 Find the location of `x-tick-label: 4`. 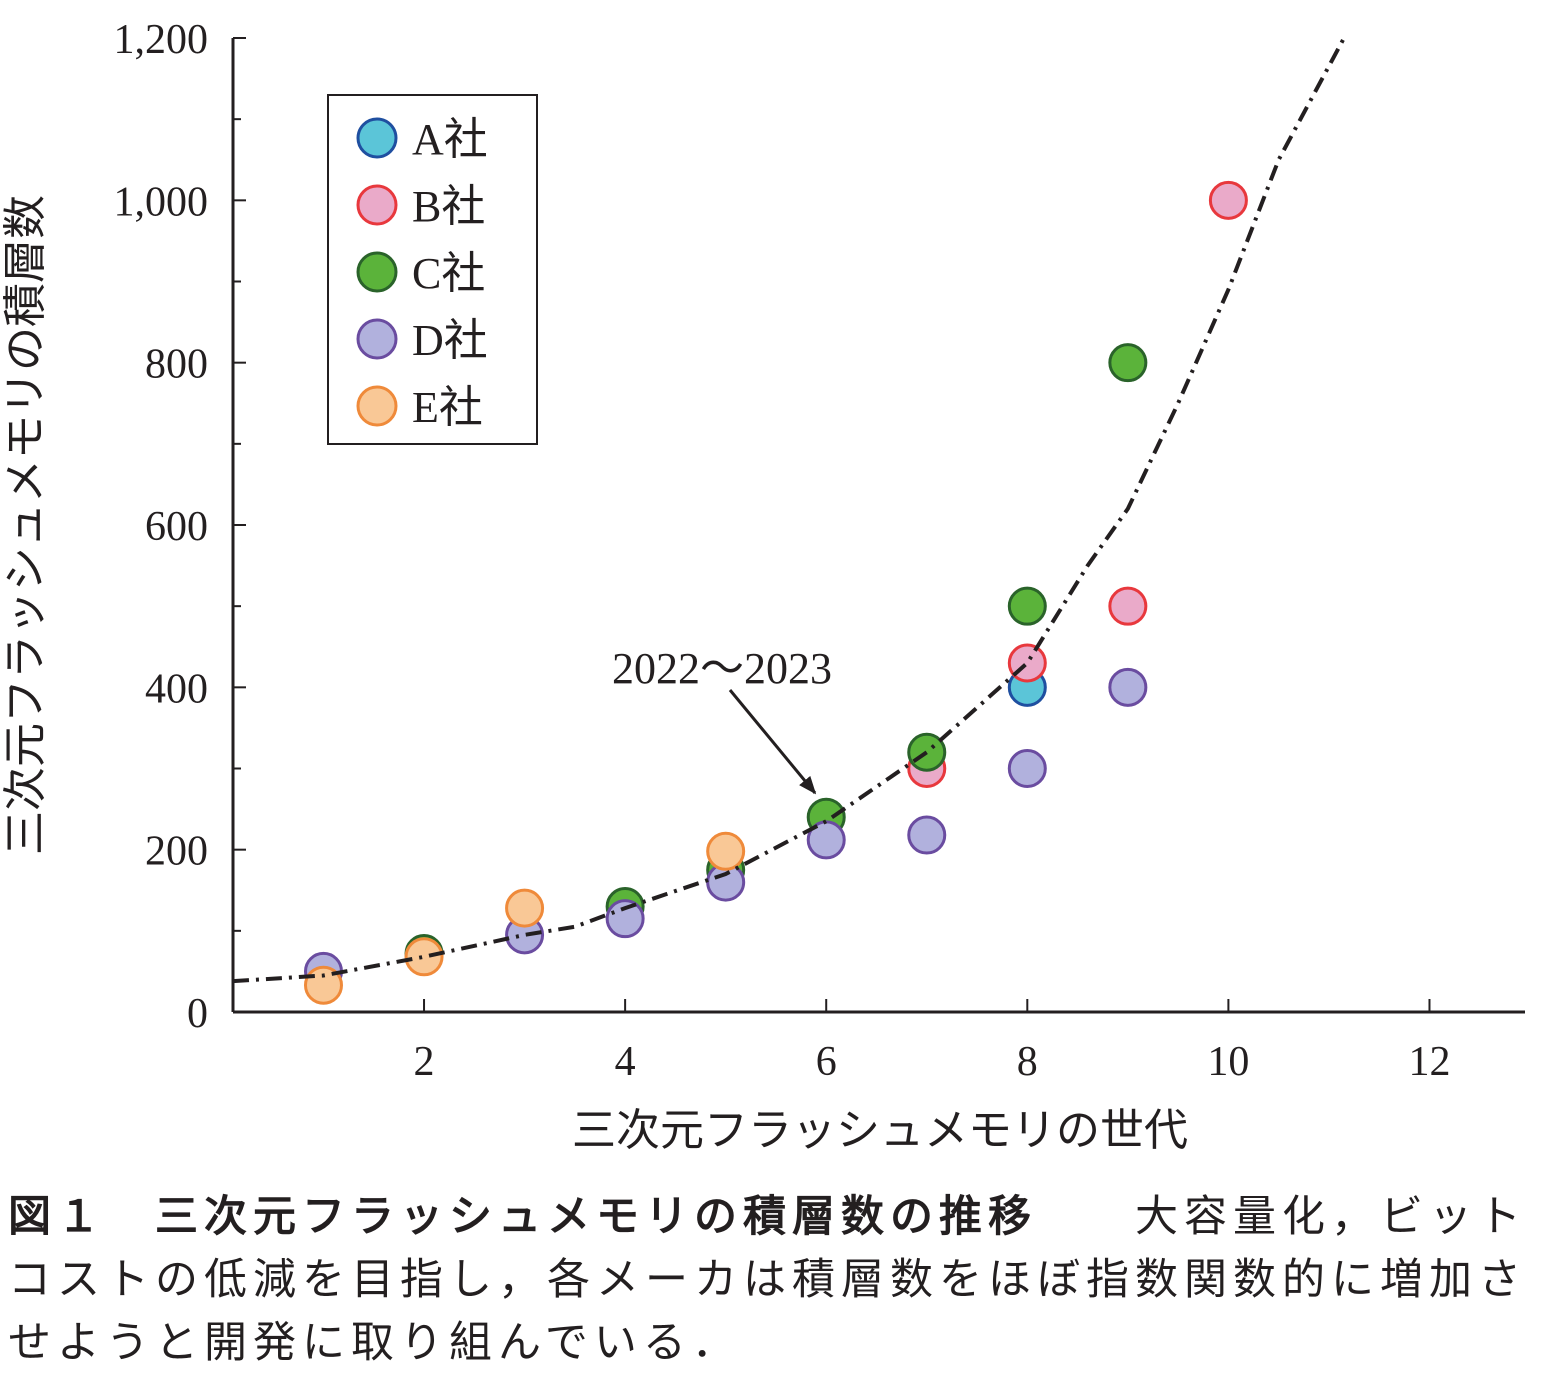

x-tick-label: 4 is located at coordinates (625, 1062).